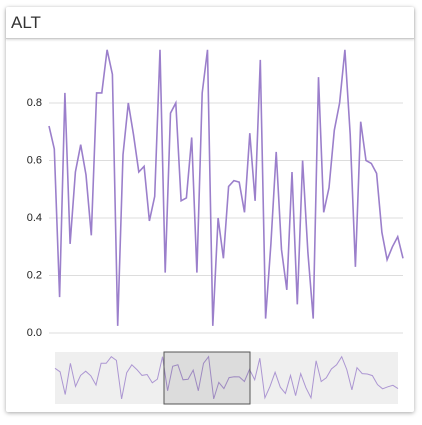  Describe the element at coordinates (34, 275) in the screenshot. I see `y-tick-label: 0.2` at that location.